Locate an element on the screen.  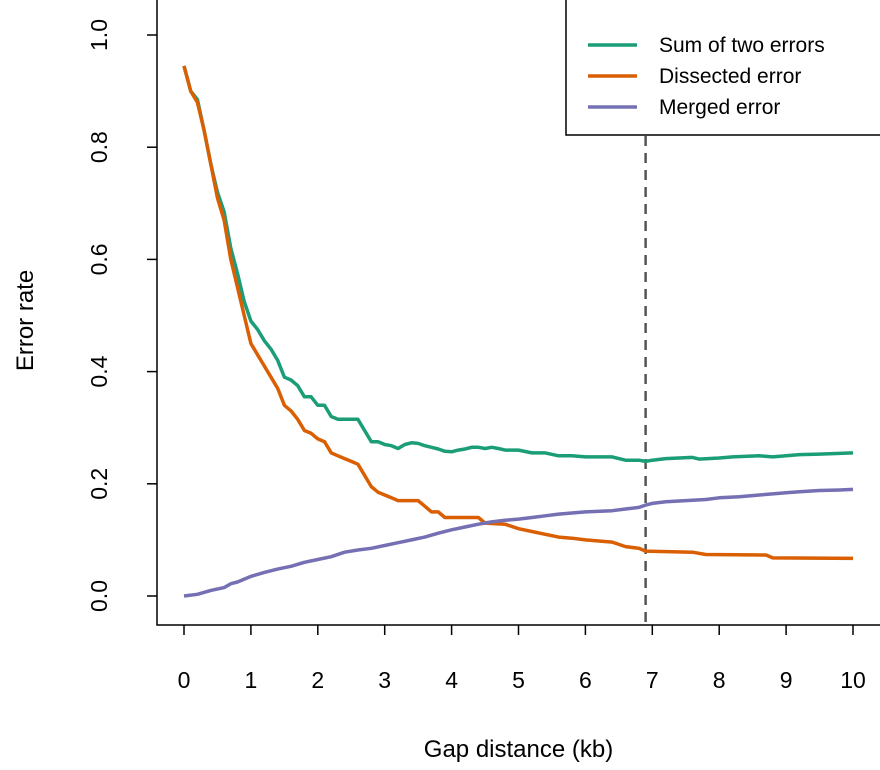
y-tick-label: 0.4 is located at coordinates (99, 371).